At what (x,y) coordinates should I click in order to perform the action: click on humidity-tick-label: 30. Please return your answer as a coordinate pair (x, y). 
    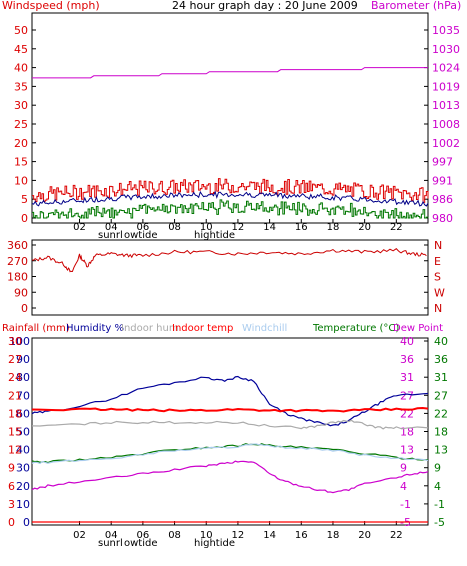
    Looking at the image, I should click on (23, 468).